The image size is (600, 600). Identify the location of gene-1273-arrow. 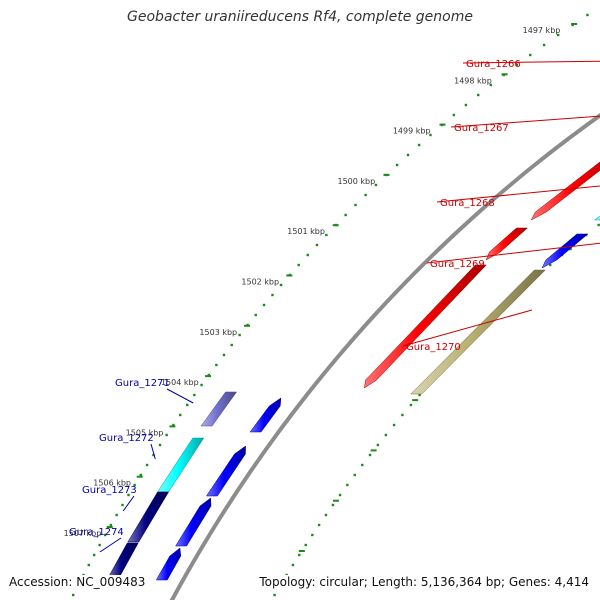
(193, 522).